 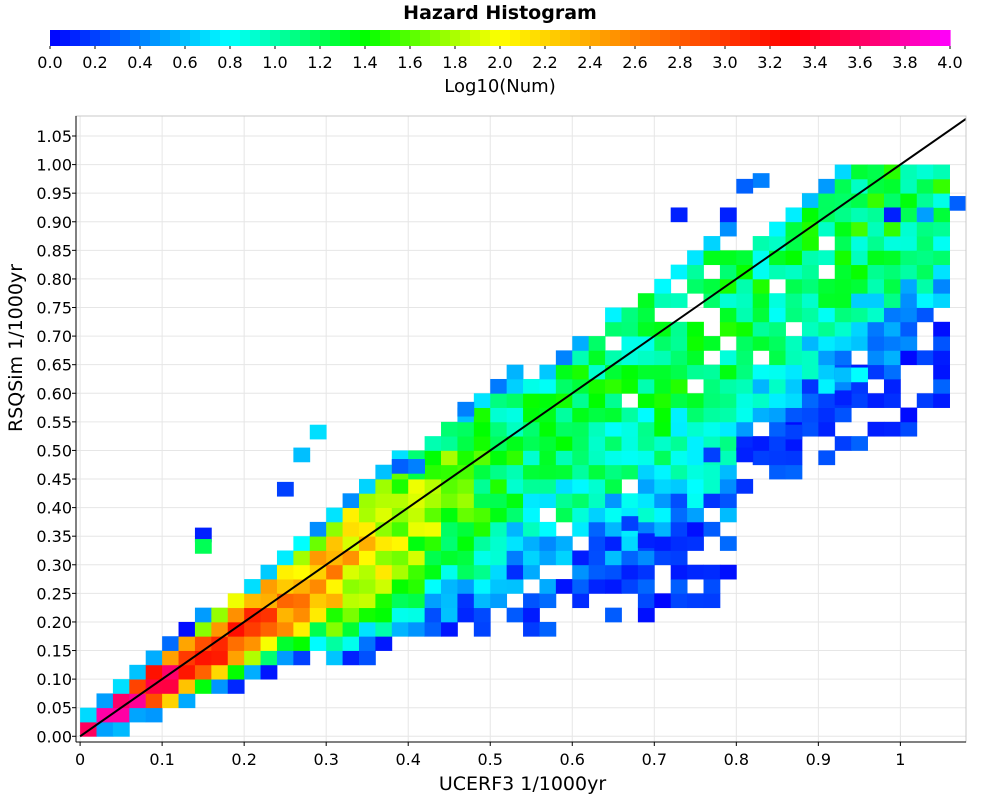 What do you see at coordinates (139, 62) in the screenshot?
I see `colorbar-tick-label: 0.4` at bounding box center [139, 62].